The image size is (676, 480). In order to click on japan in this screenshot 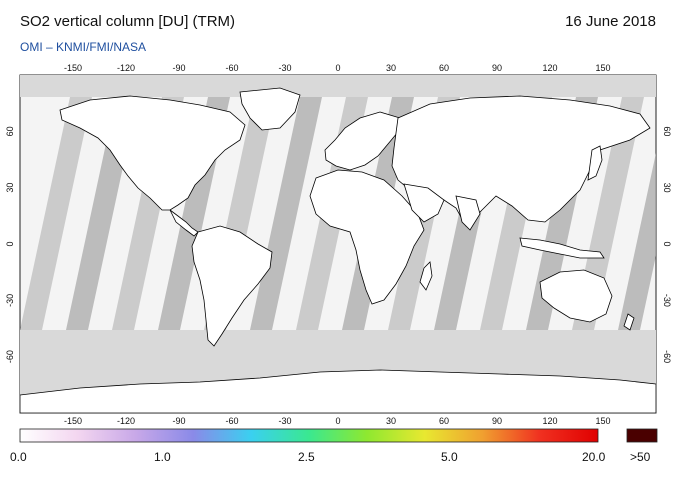, I will do `click(595, 163)`.